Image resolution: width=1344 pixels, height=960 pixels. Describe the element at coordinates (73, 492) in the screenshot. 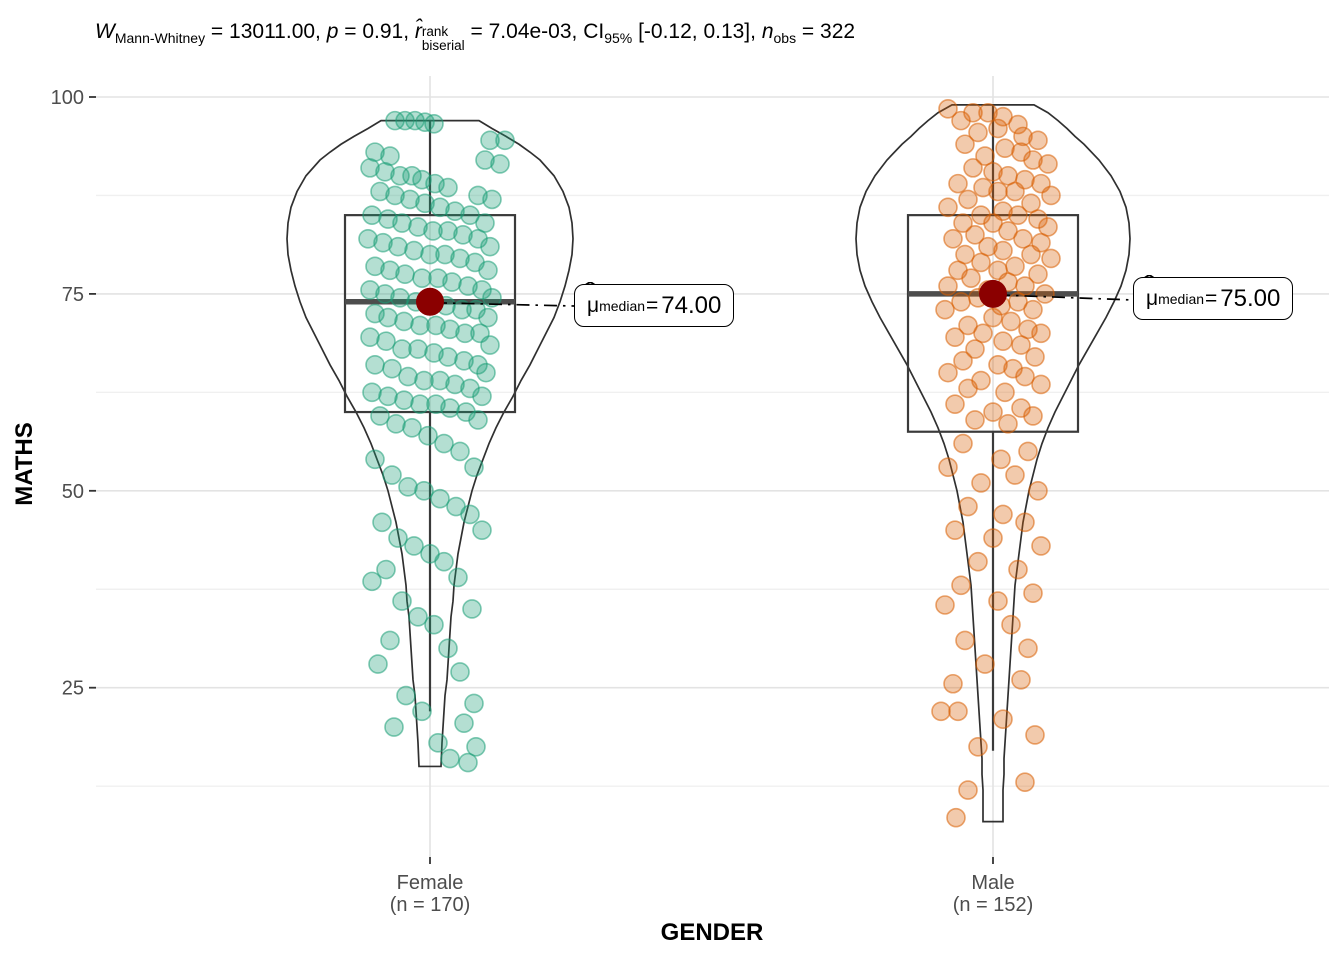

I see `y-tick-label: 50` at that location.